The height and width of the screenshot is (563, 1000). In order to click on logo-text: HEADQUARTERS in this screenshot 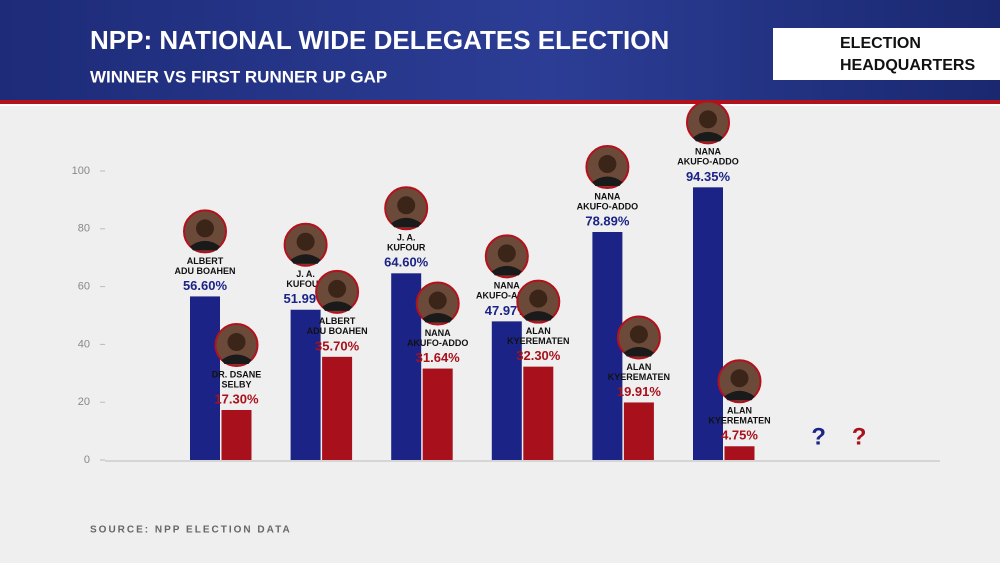, I will do `click(907, 65)`.